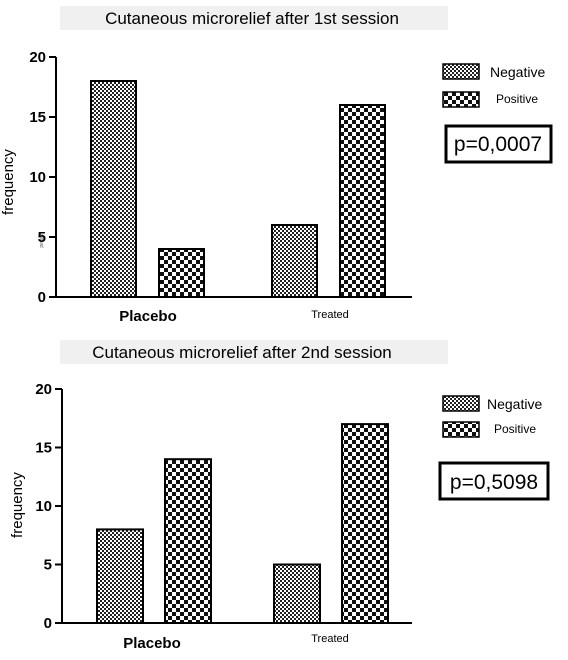 The width and height of the screenshot is (568, 660). Describe the element at coordinates (242, 352) in the screenshot. I see `chart-title: Cutaneous microrelief after 2nd session` at that location.